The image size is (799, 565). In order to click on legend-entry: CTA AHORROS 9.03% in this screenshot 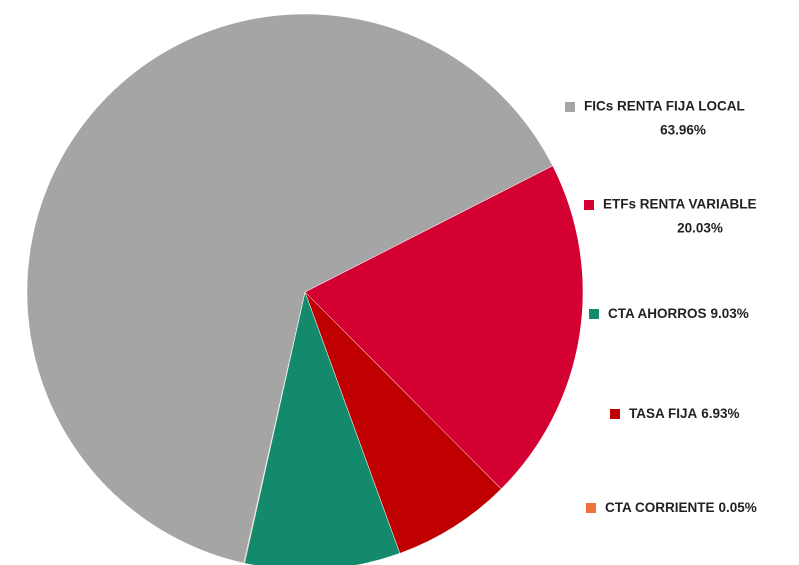, I will do `click(678, 313)`.